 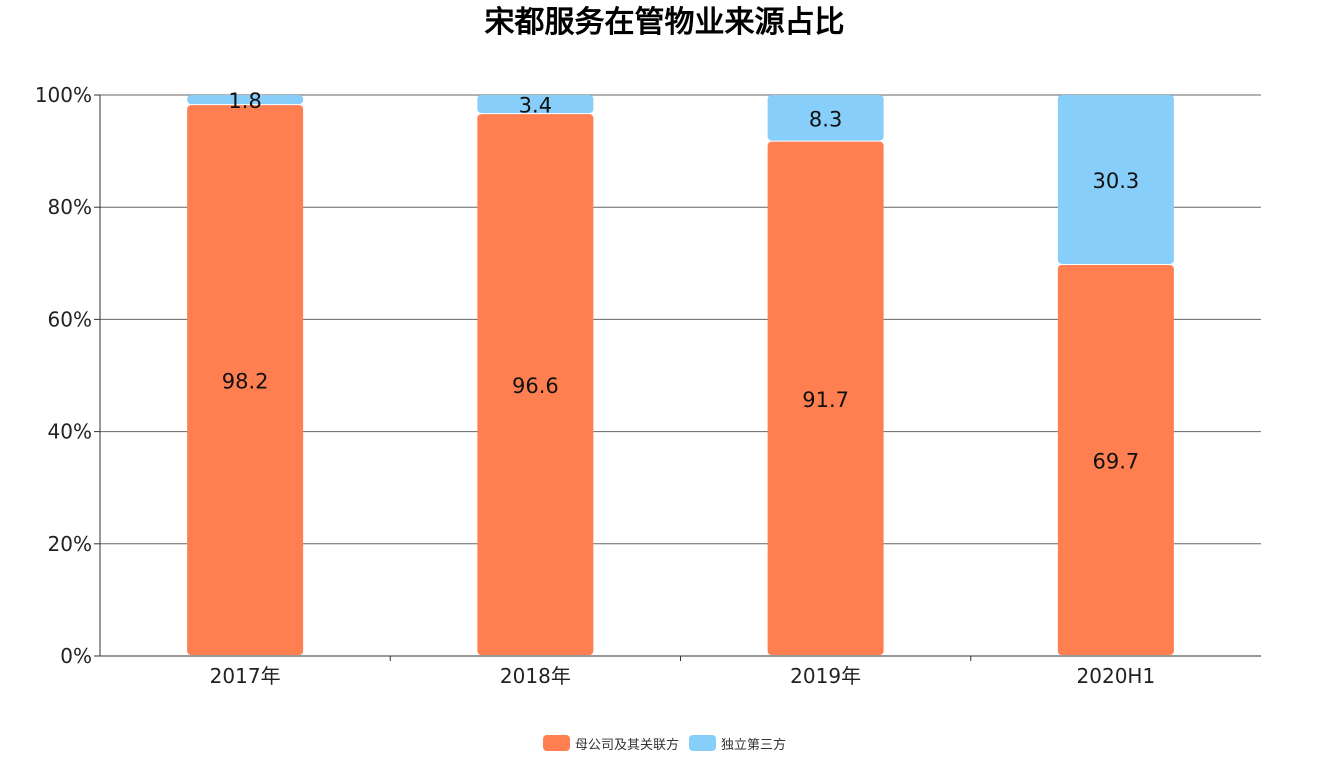 I want to click on legend-item-series-0: 母公司及其关联方, so click(x=610, y=743).